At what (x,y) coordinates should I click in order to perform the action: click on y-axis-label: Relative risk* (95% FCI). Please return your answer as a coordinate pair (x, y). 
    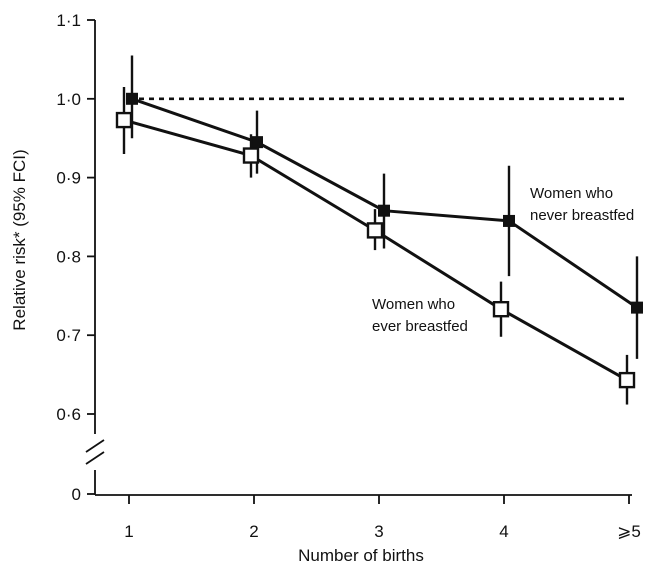
    Looking at the image, I should click on (19, 239).